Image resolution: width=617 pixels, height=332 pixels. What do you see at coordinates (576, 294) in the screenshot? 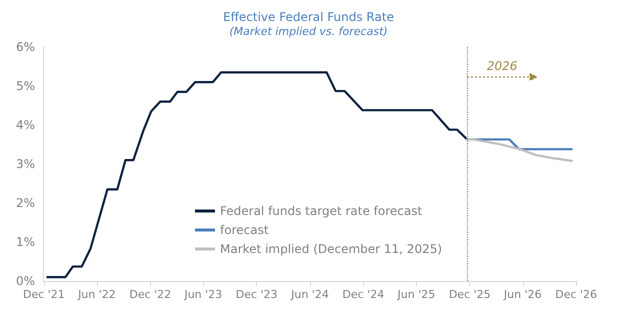
I see `x-tick-label: Dec '26` at bounding box center [576, 294].